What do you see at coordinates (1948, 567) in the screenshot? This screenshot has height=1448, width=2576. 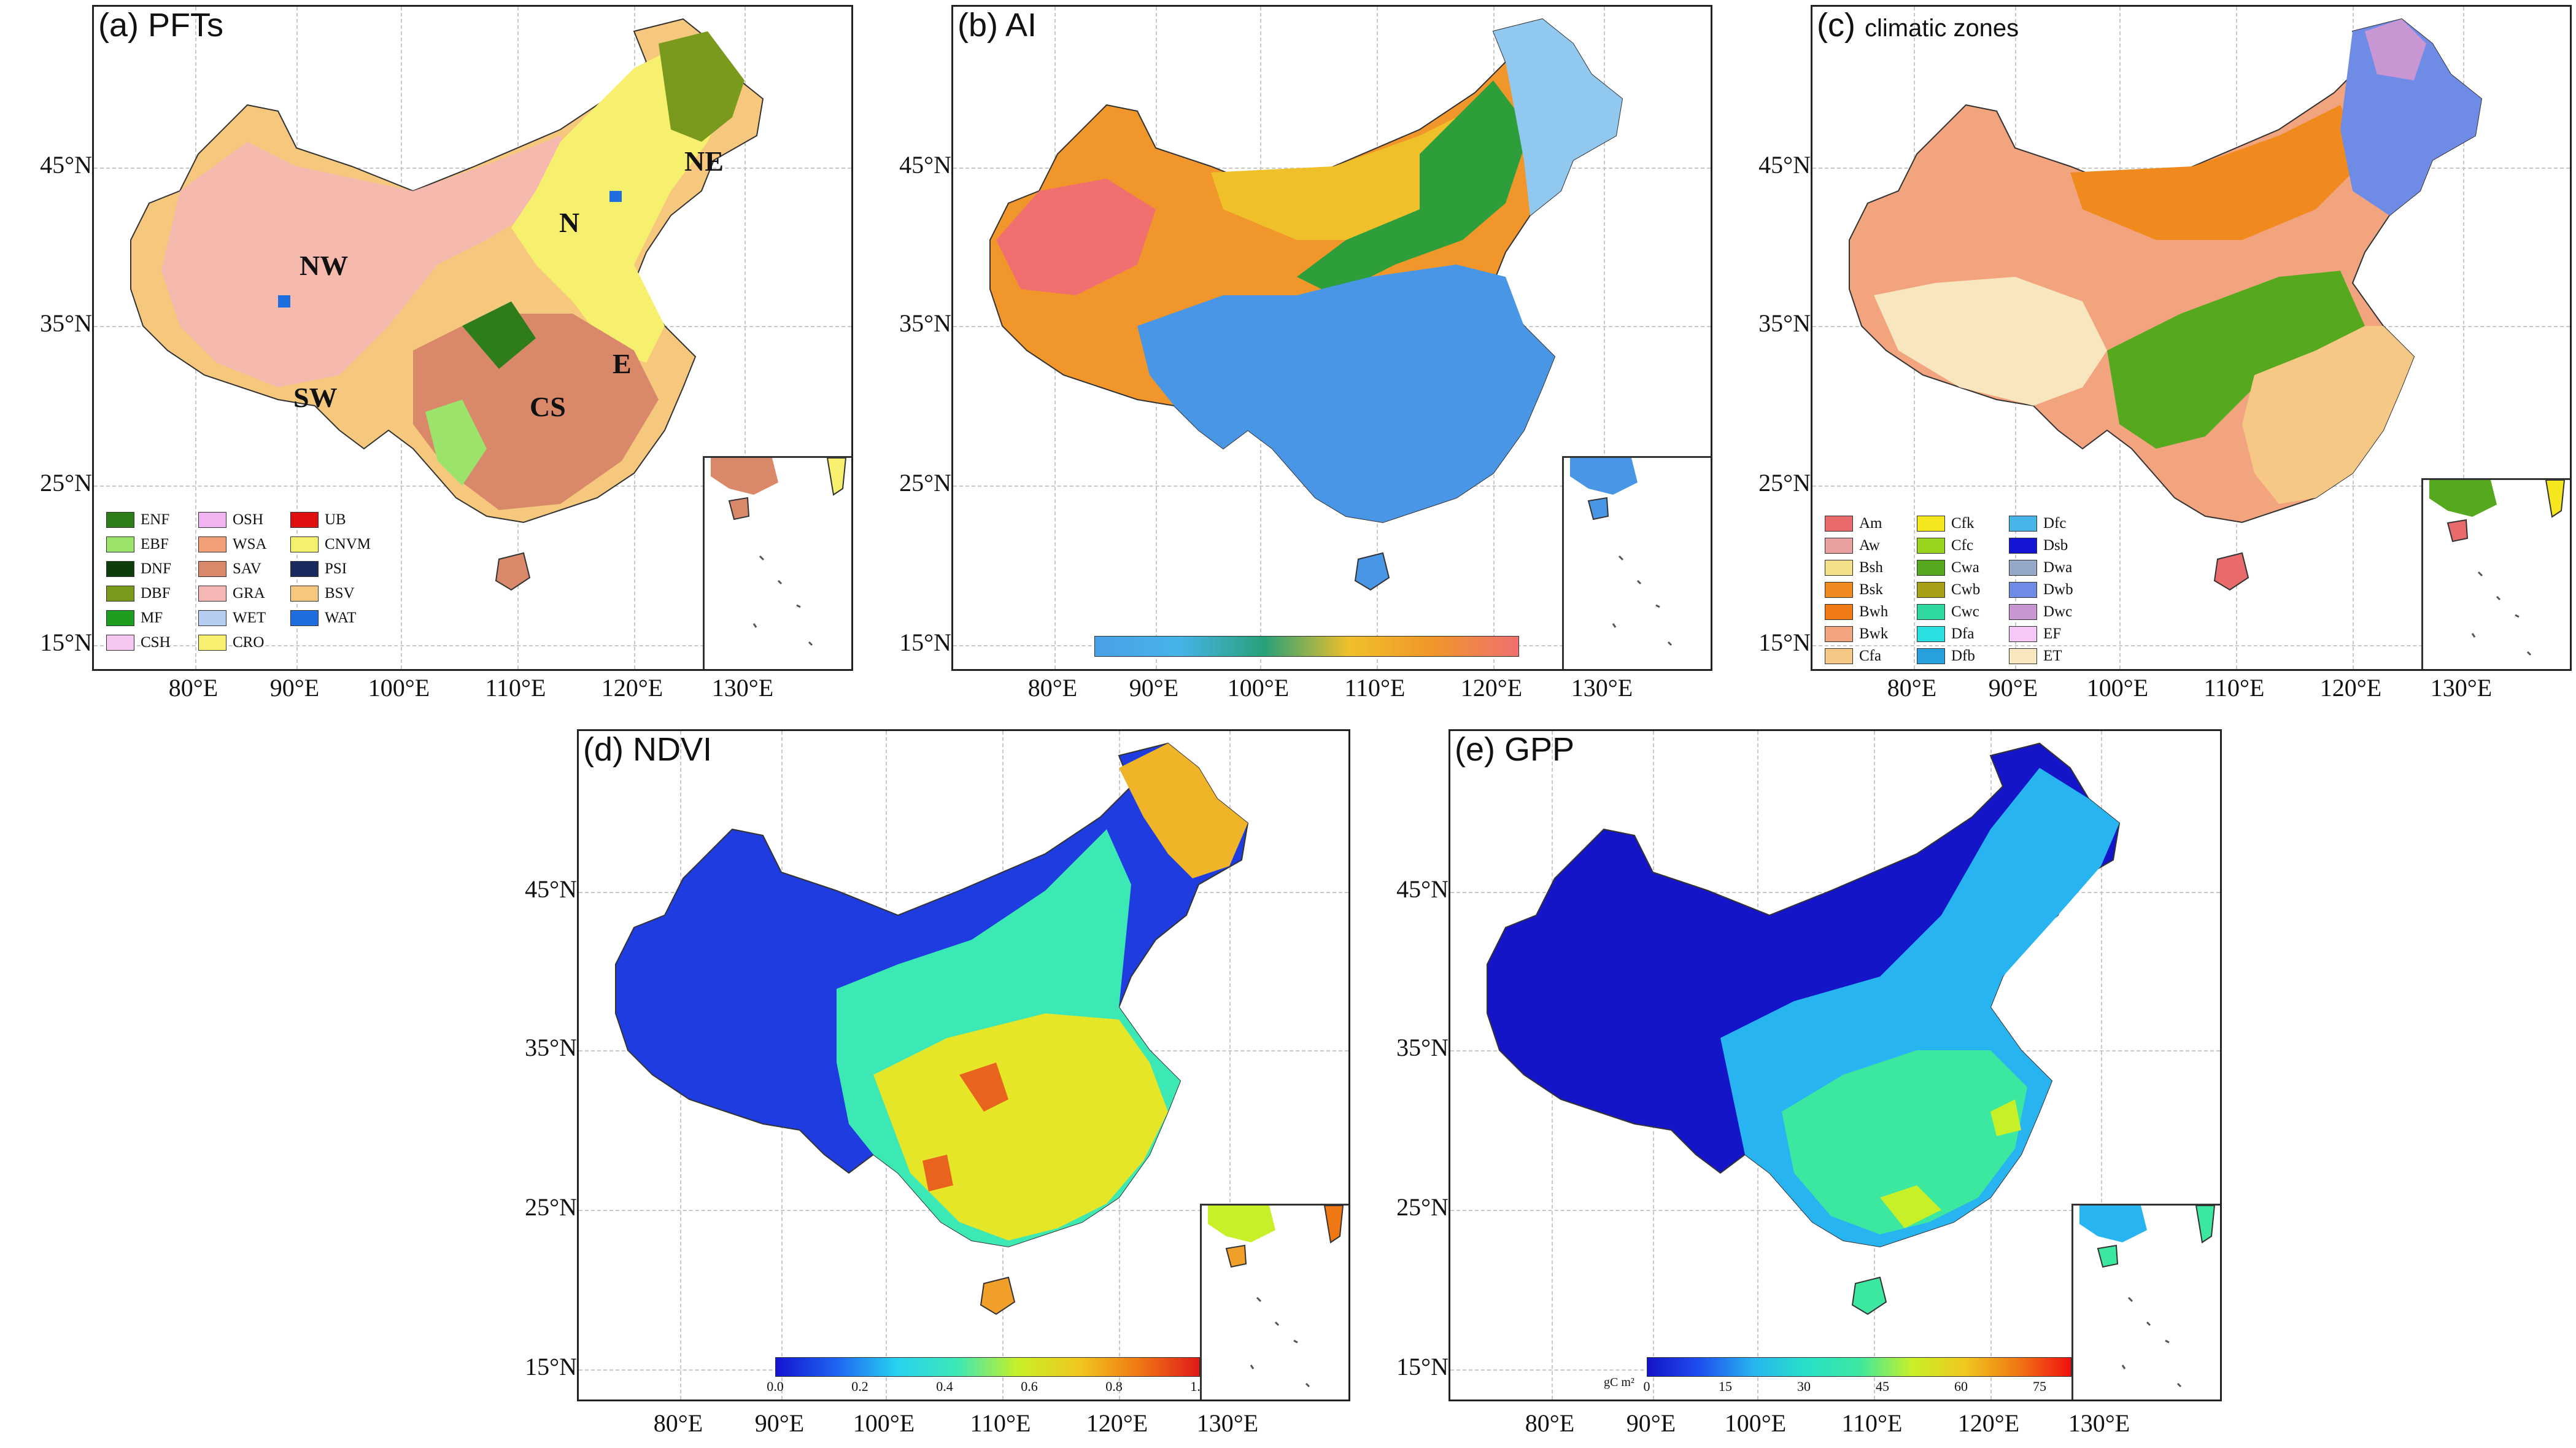 I see `legend-item: Cwa` at bounding box center [1948, 567].